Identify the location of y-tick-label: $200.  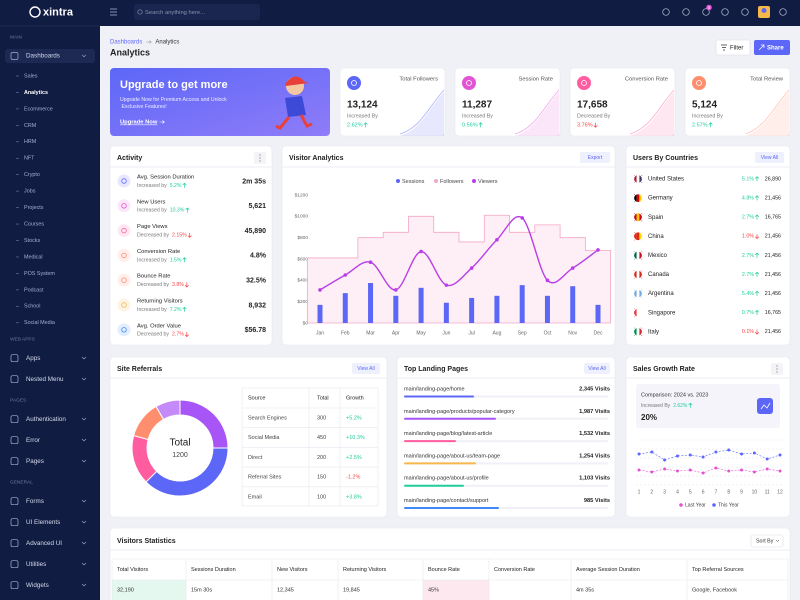
(302, 302).